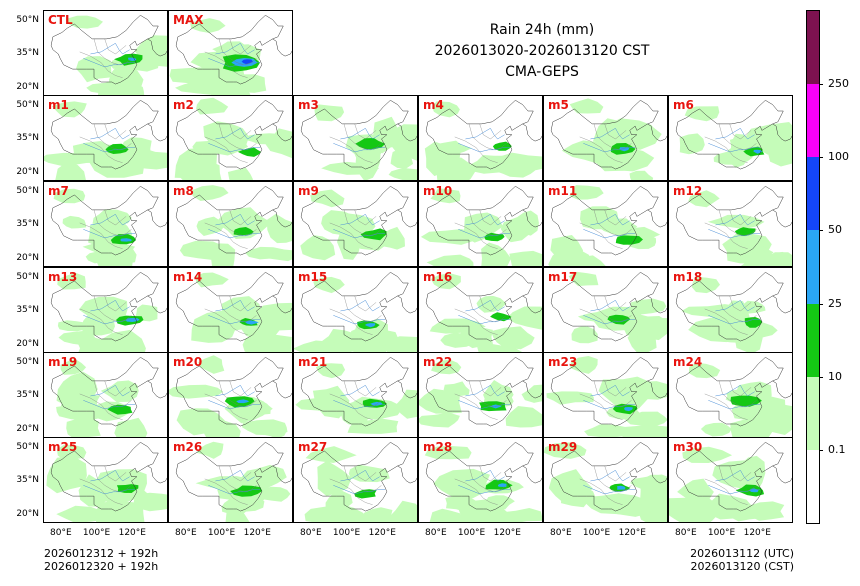 The image size is (860, 586). What do you see at coordinates (733, 134) in the screenshot?
I see `rainfall-map-m6` at bounding box center [733, 134].